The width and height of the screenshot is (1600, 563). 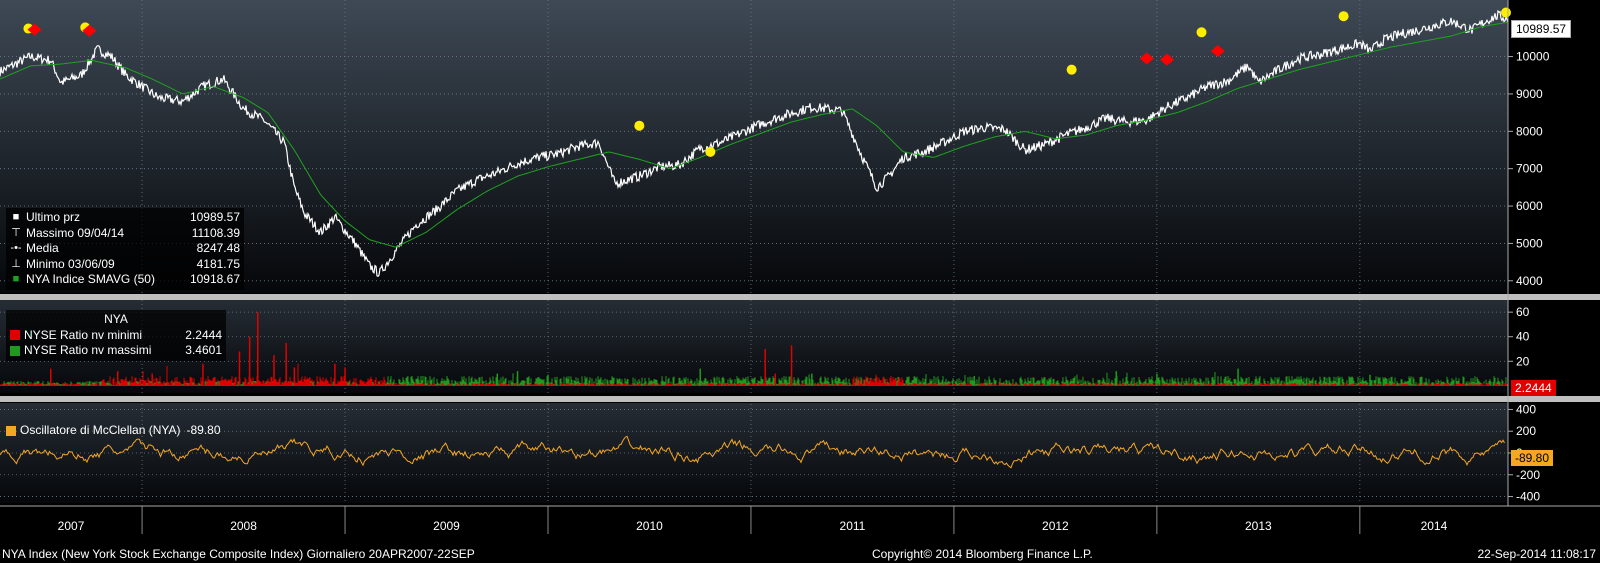 I want to click on footer-copyright: Copyright© 2014 Bloomberg Finance L.P., so click(x=982, y=554).